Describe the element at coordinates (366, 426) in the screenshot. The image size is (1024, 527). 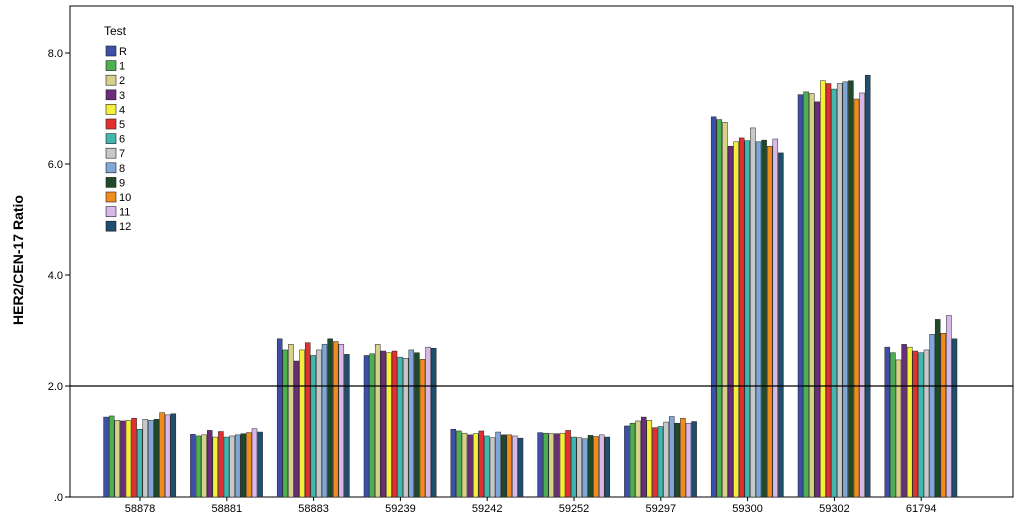
I see `bar-59239-R` at that location.